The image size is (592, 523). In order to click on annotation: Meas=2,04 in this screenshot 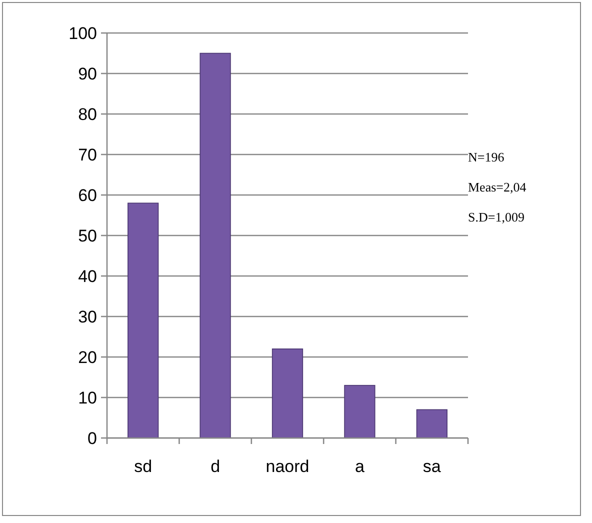, I will do `click(497, 187)`.